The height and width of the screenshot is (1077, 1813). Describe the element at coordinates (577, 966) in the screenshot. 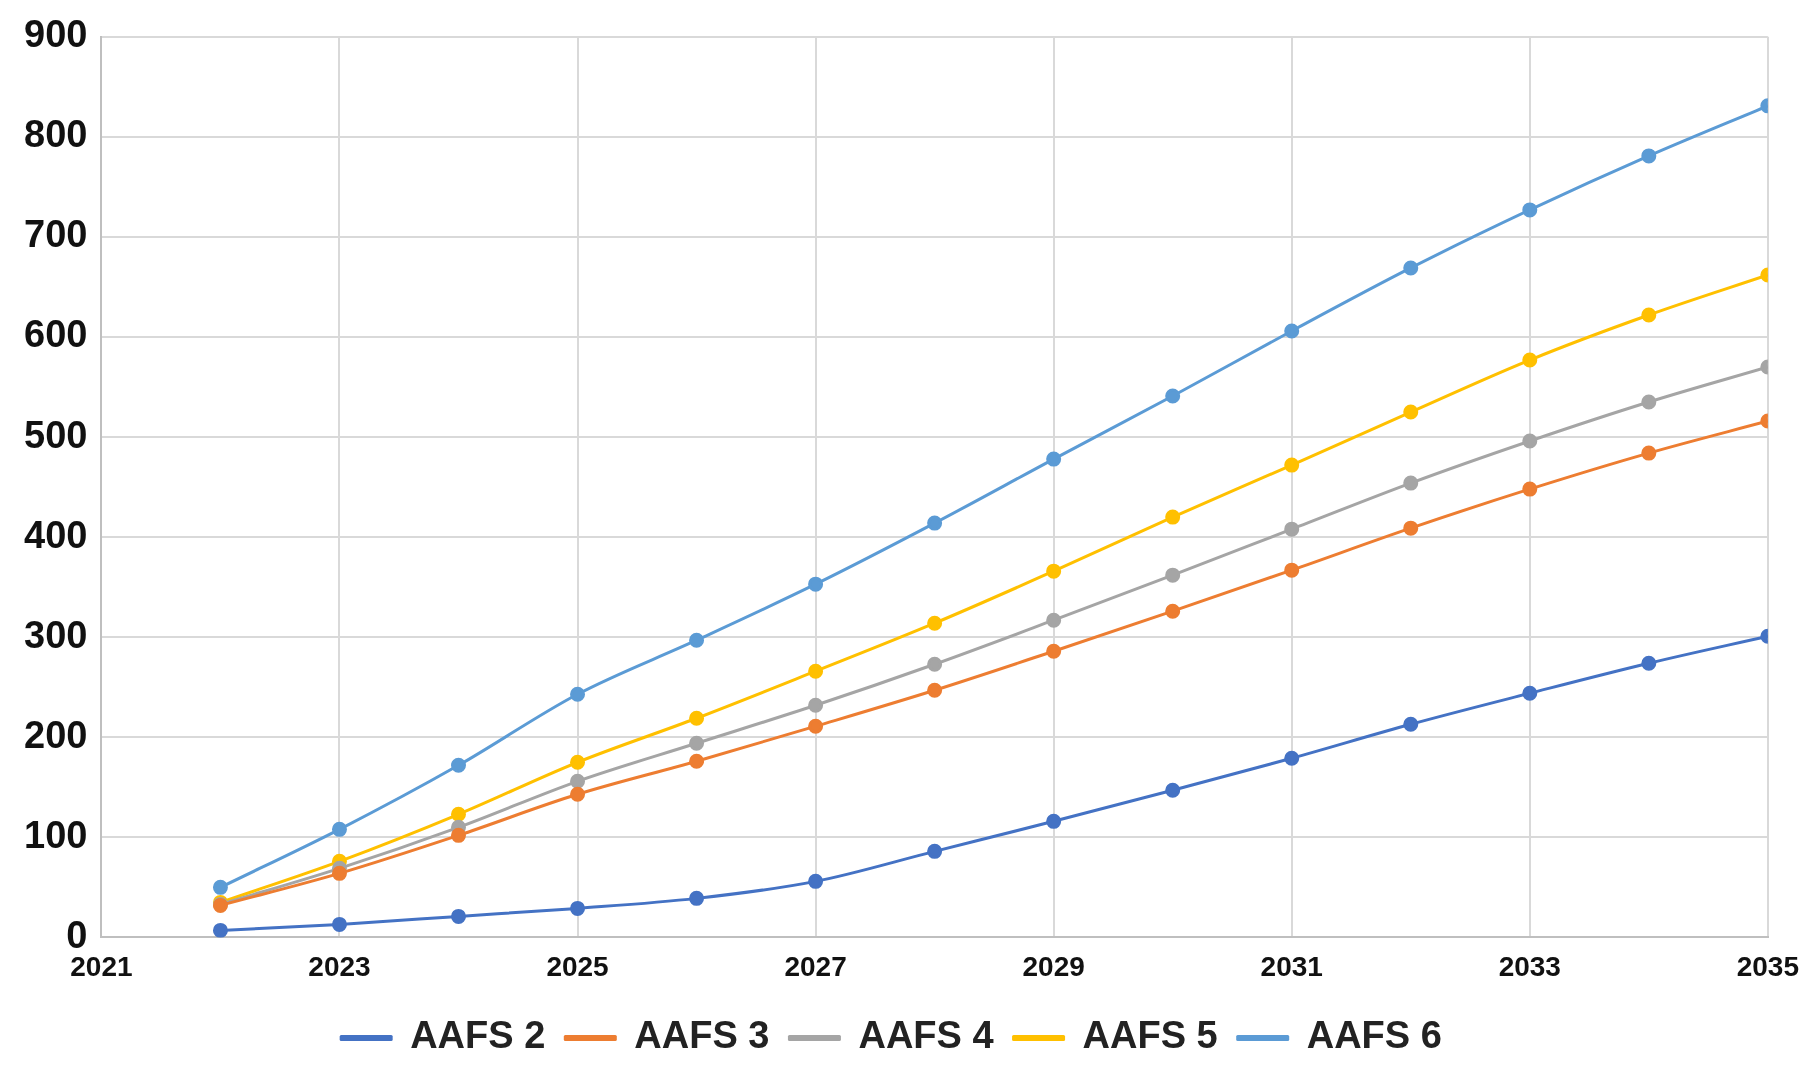

I see `x-tick-label: 2025` at that location.